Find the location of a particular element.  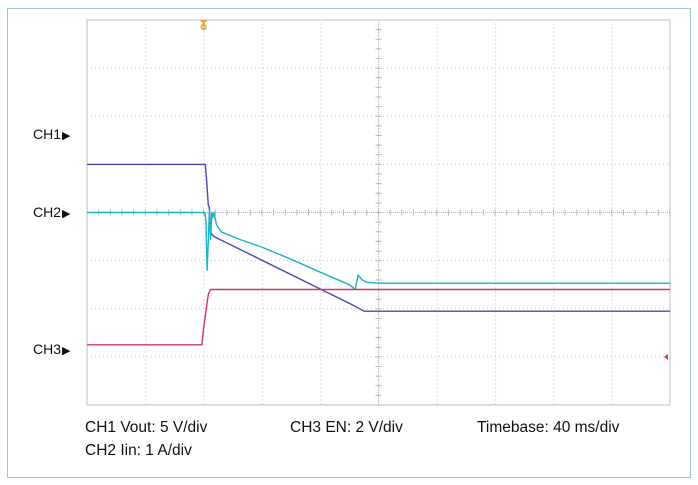

trace-ch2 is located at coordinates (378, 250).